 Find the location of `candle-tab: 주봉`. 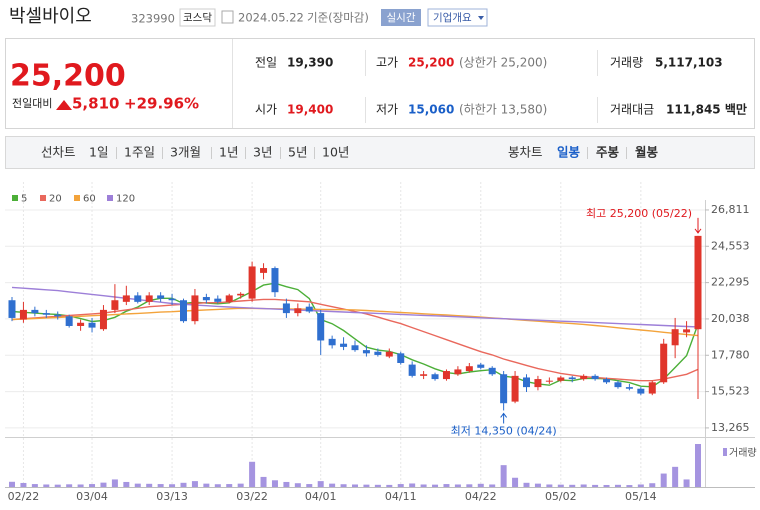

candle-tab: 주봉 is located at coordinates (608, 152).